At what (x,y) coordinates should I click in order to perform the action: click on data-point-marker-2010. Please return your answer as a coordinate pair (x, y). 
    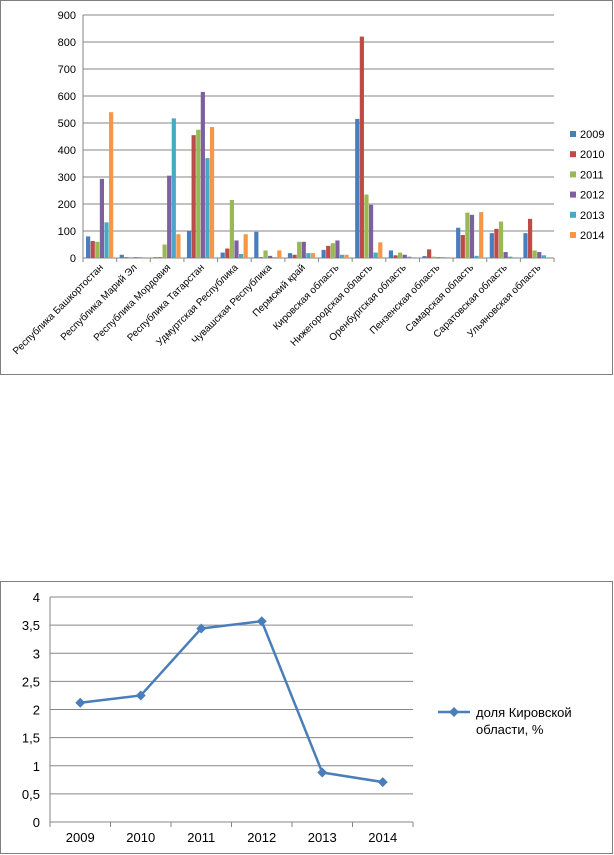
    Looking at the image, I should click on (140, 695).